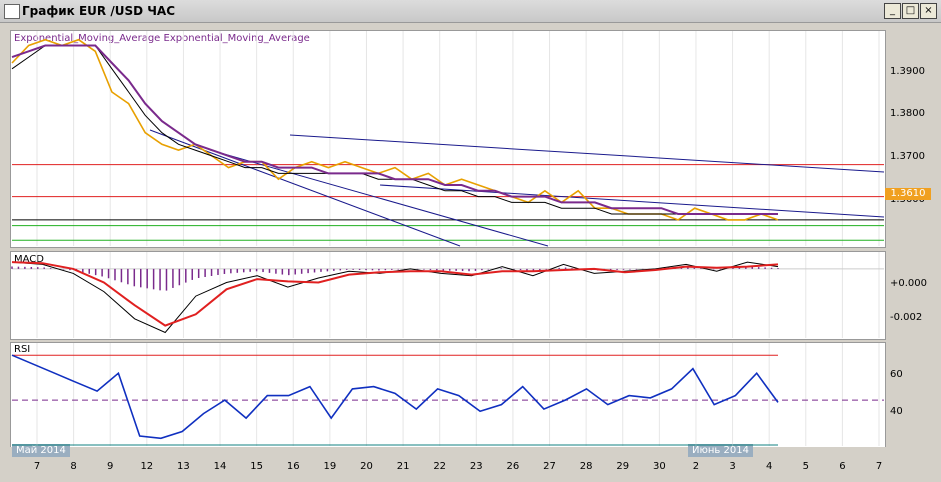 The image size is (941, 482). I want to click on x-tick-label: 19, so click(330, 466).